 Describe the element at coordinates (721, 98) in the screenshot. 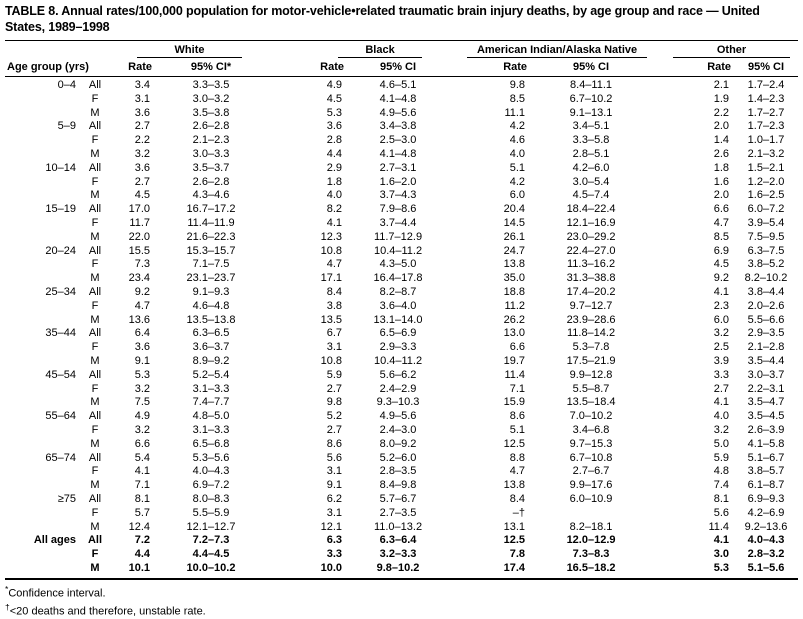

I see `cell-other_rate: 1.9` at that location.